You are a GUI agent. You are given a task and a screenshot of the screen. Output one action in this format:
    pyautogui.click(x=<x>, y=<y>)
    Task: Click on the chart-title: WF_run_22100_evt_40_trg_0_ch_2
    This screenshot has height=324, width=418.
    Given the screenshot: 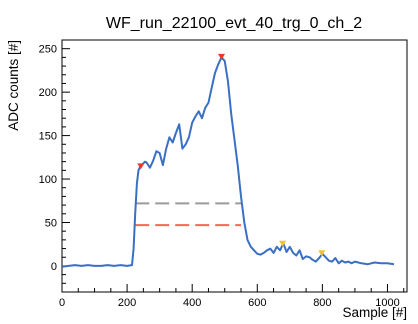 What is the action you would take?
    pyautogui.click(x=234, y=23)
    